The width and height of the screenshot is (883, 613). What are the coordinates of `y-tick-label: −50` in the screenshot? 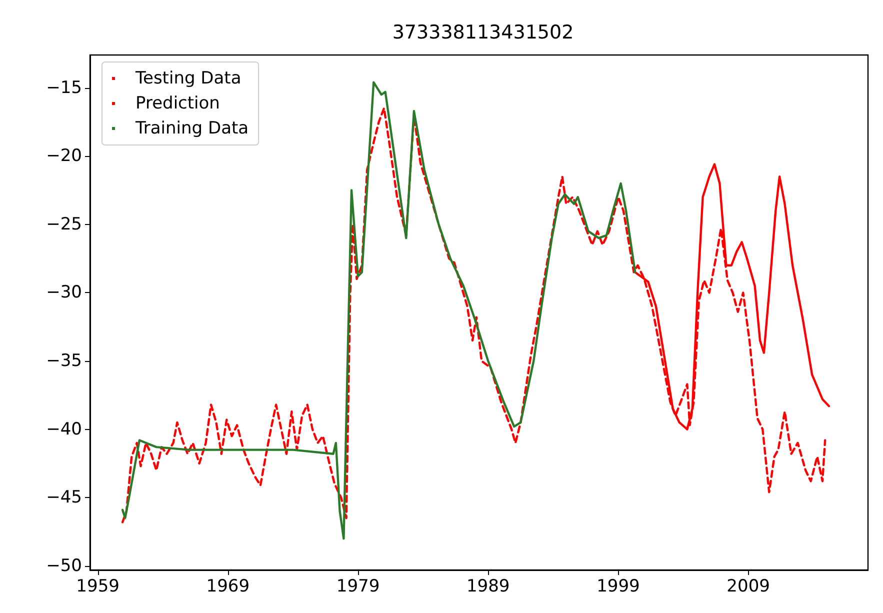 It's located at (64, 566).